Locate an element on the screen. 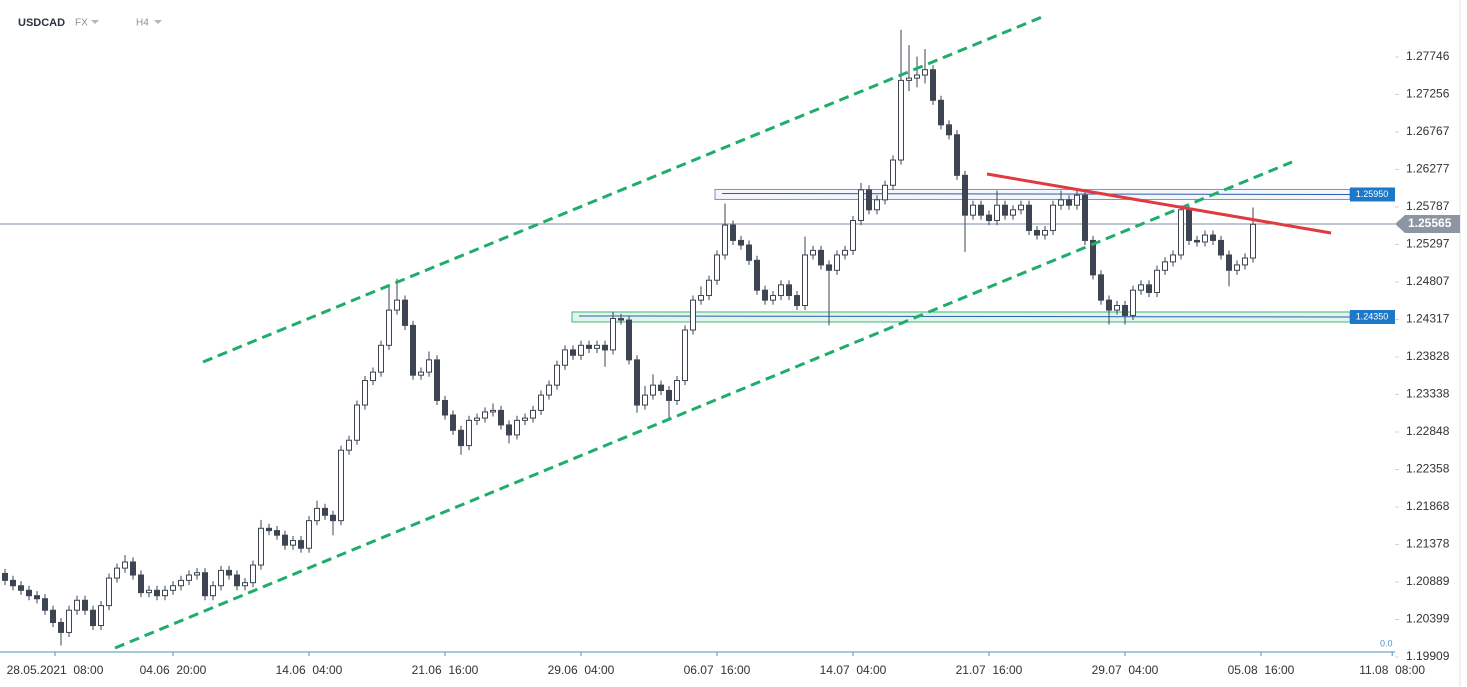 The image size is (1467, 687). y-tick-label: 1.24317 is located at coordinates (1428, 319).